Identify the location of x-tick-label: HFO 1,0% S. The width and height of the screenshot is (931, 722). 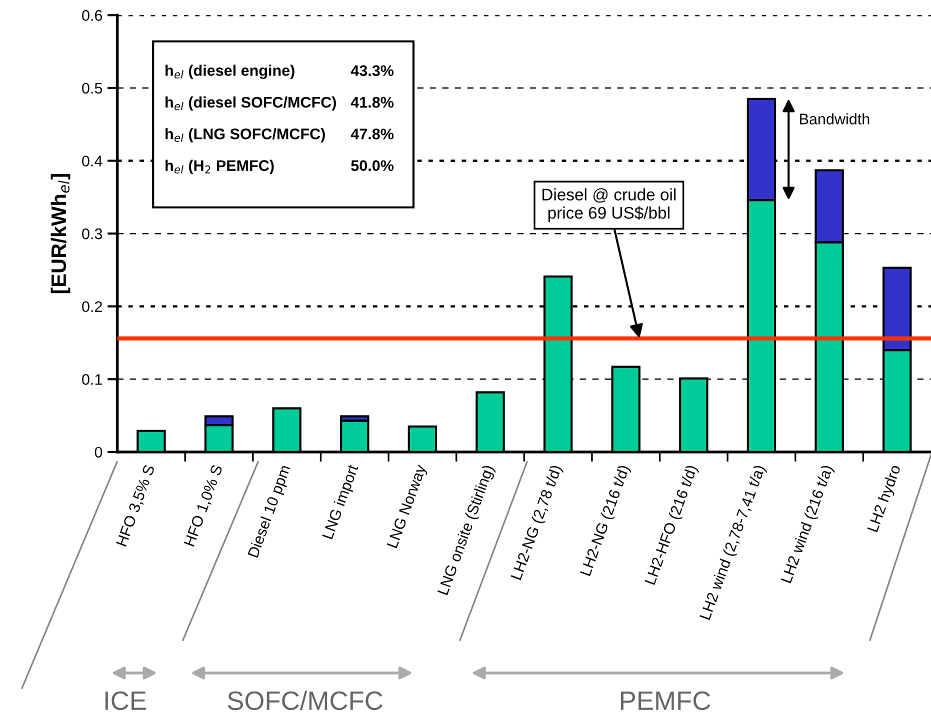
(204, 506).